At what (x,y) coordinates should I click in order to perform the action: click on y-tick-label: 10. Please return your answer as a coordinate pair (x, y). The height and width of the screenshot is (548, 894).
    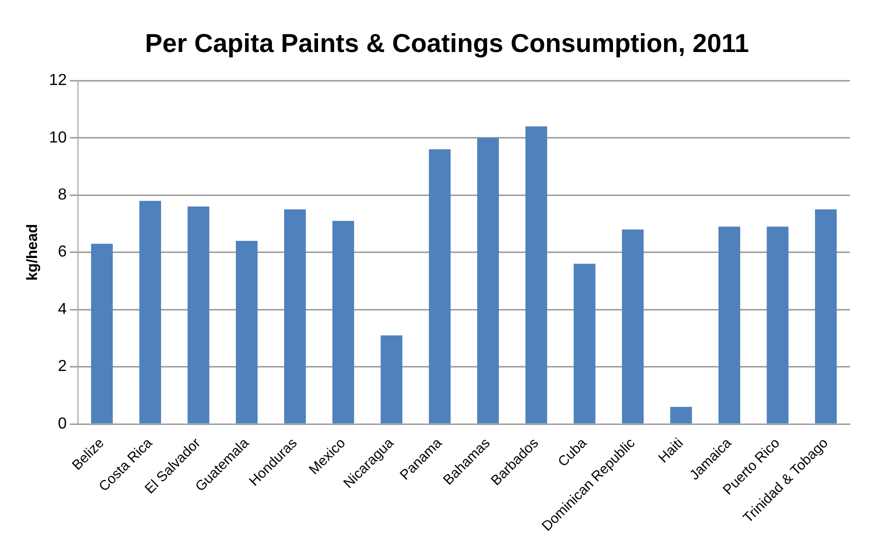
    Looking at the image, I should click on (58, 137).